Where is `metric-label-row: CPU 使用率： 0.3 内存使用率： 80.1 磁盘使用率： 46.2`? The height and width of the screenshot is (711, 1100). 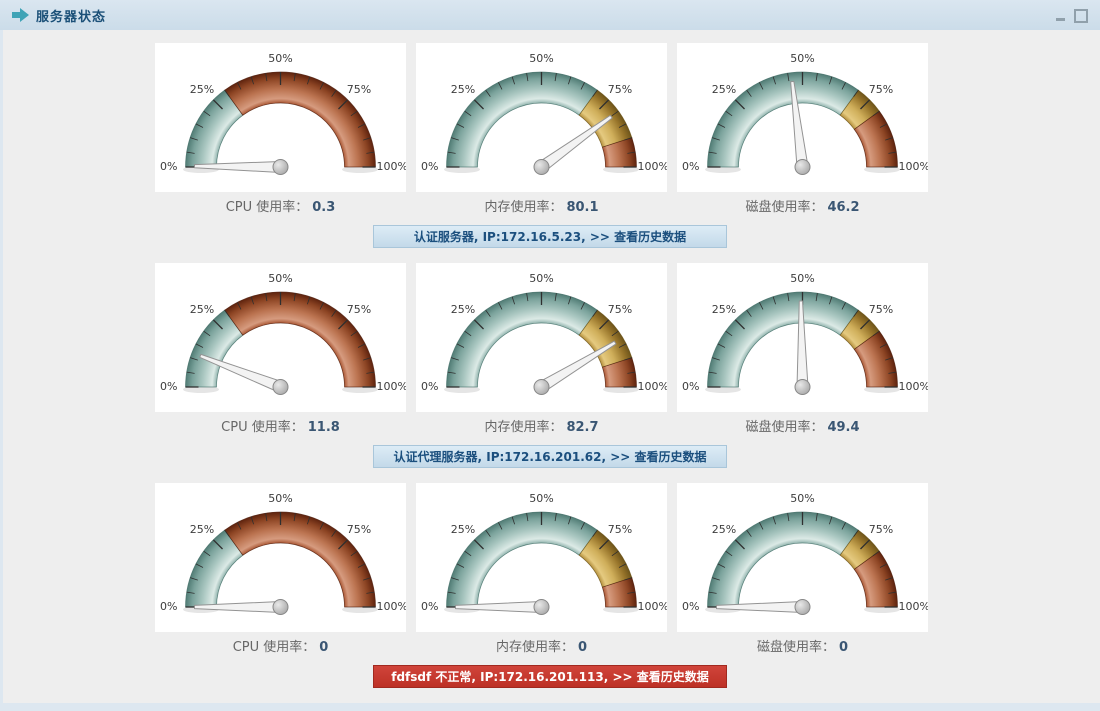
metric-label-row: CPU 使用率： 0.3 内存使用率： 80.1 磁盘使用率： 46.2 is located at coordinates (627, 205).